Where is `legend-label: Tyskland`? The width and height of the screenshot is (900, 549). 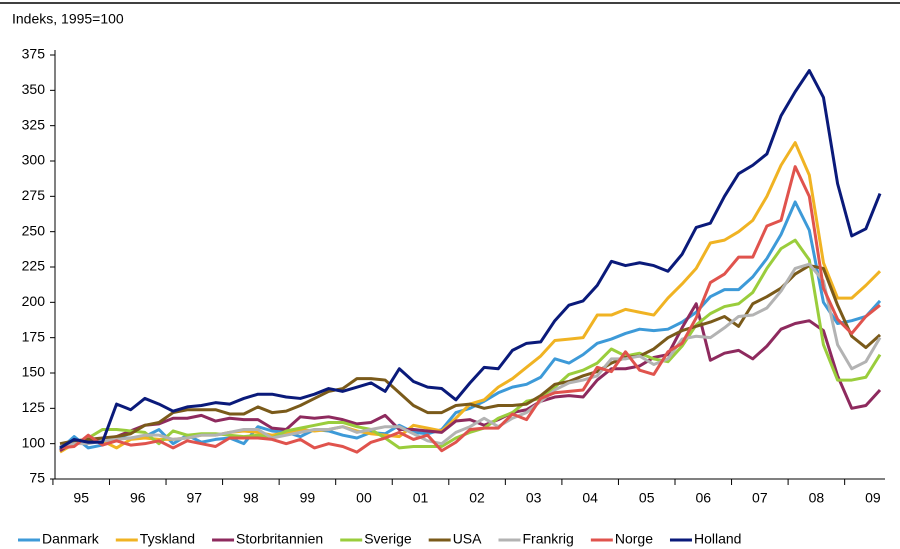
legend-label: Tyskland is located at coordinates (167, 539).